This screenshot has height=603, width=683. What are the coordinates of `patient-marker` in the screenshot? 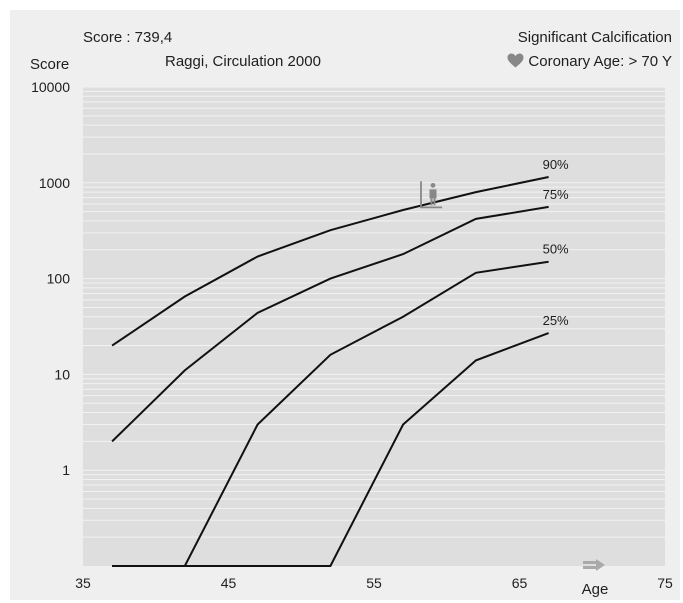 It's located at (431, 195).